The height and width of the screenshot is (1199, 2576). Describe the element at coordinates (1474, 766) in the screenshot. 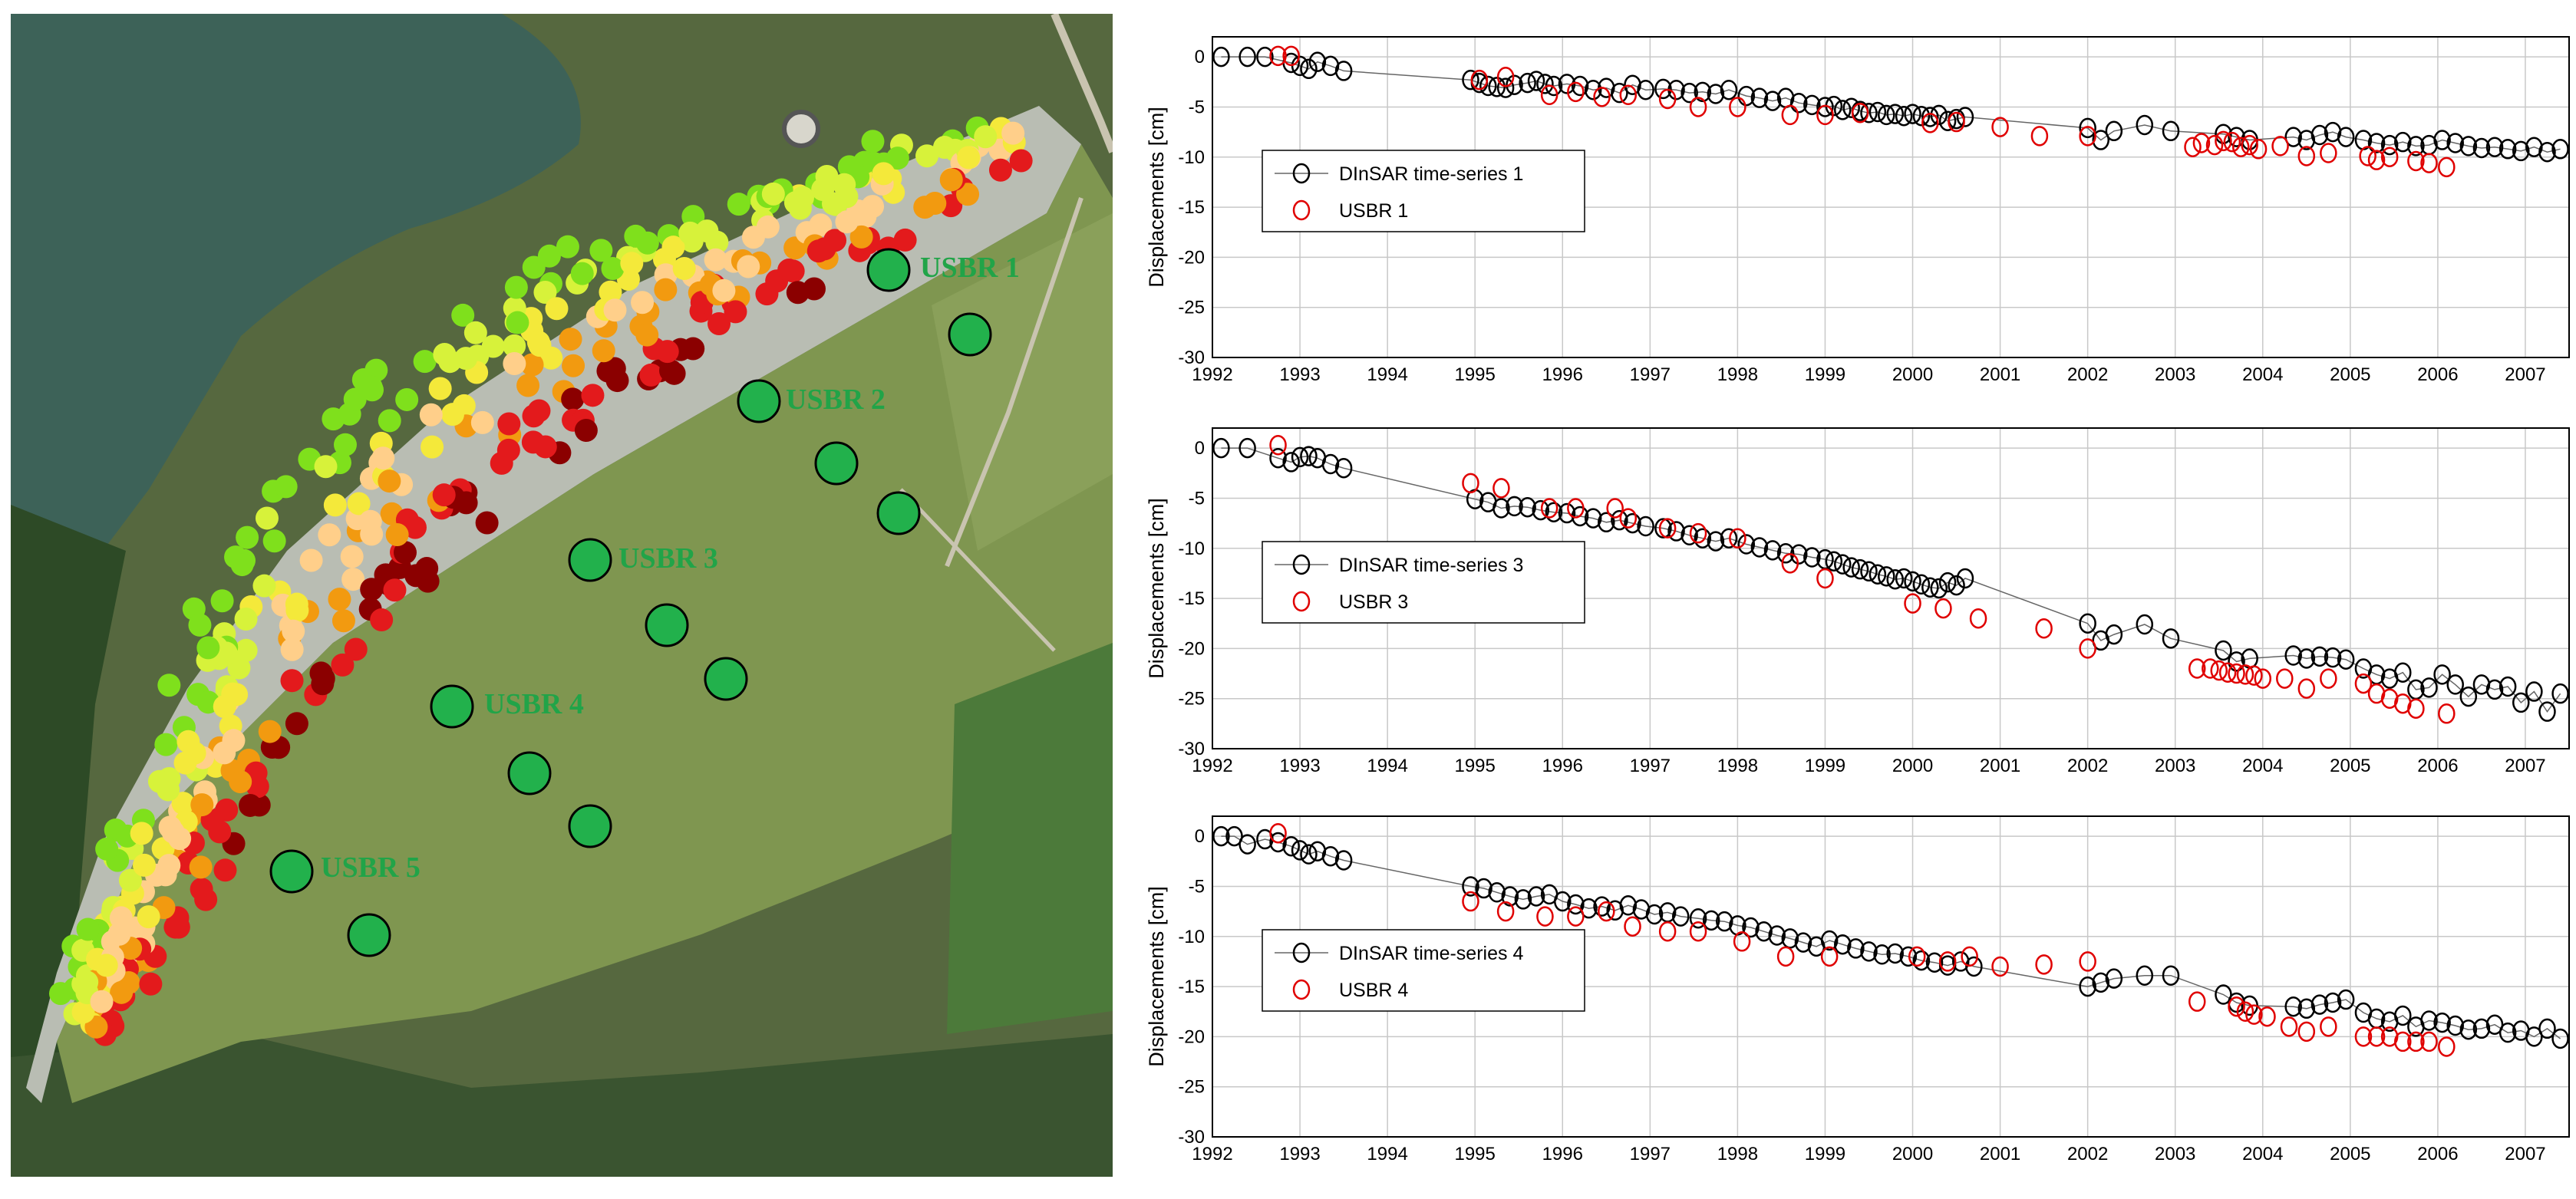

I see `x-tick-label: 1995` at that location.